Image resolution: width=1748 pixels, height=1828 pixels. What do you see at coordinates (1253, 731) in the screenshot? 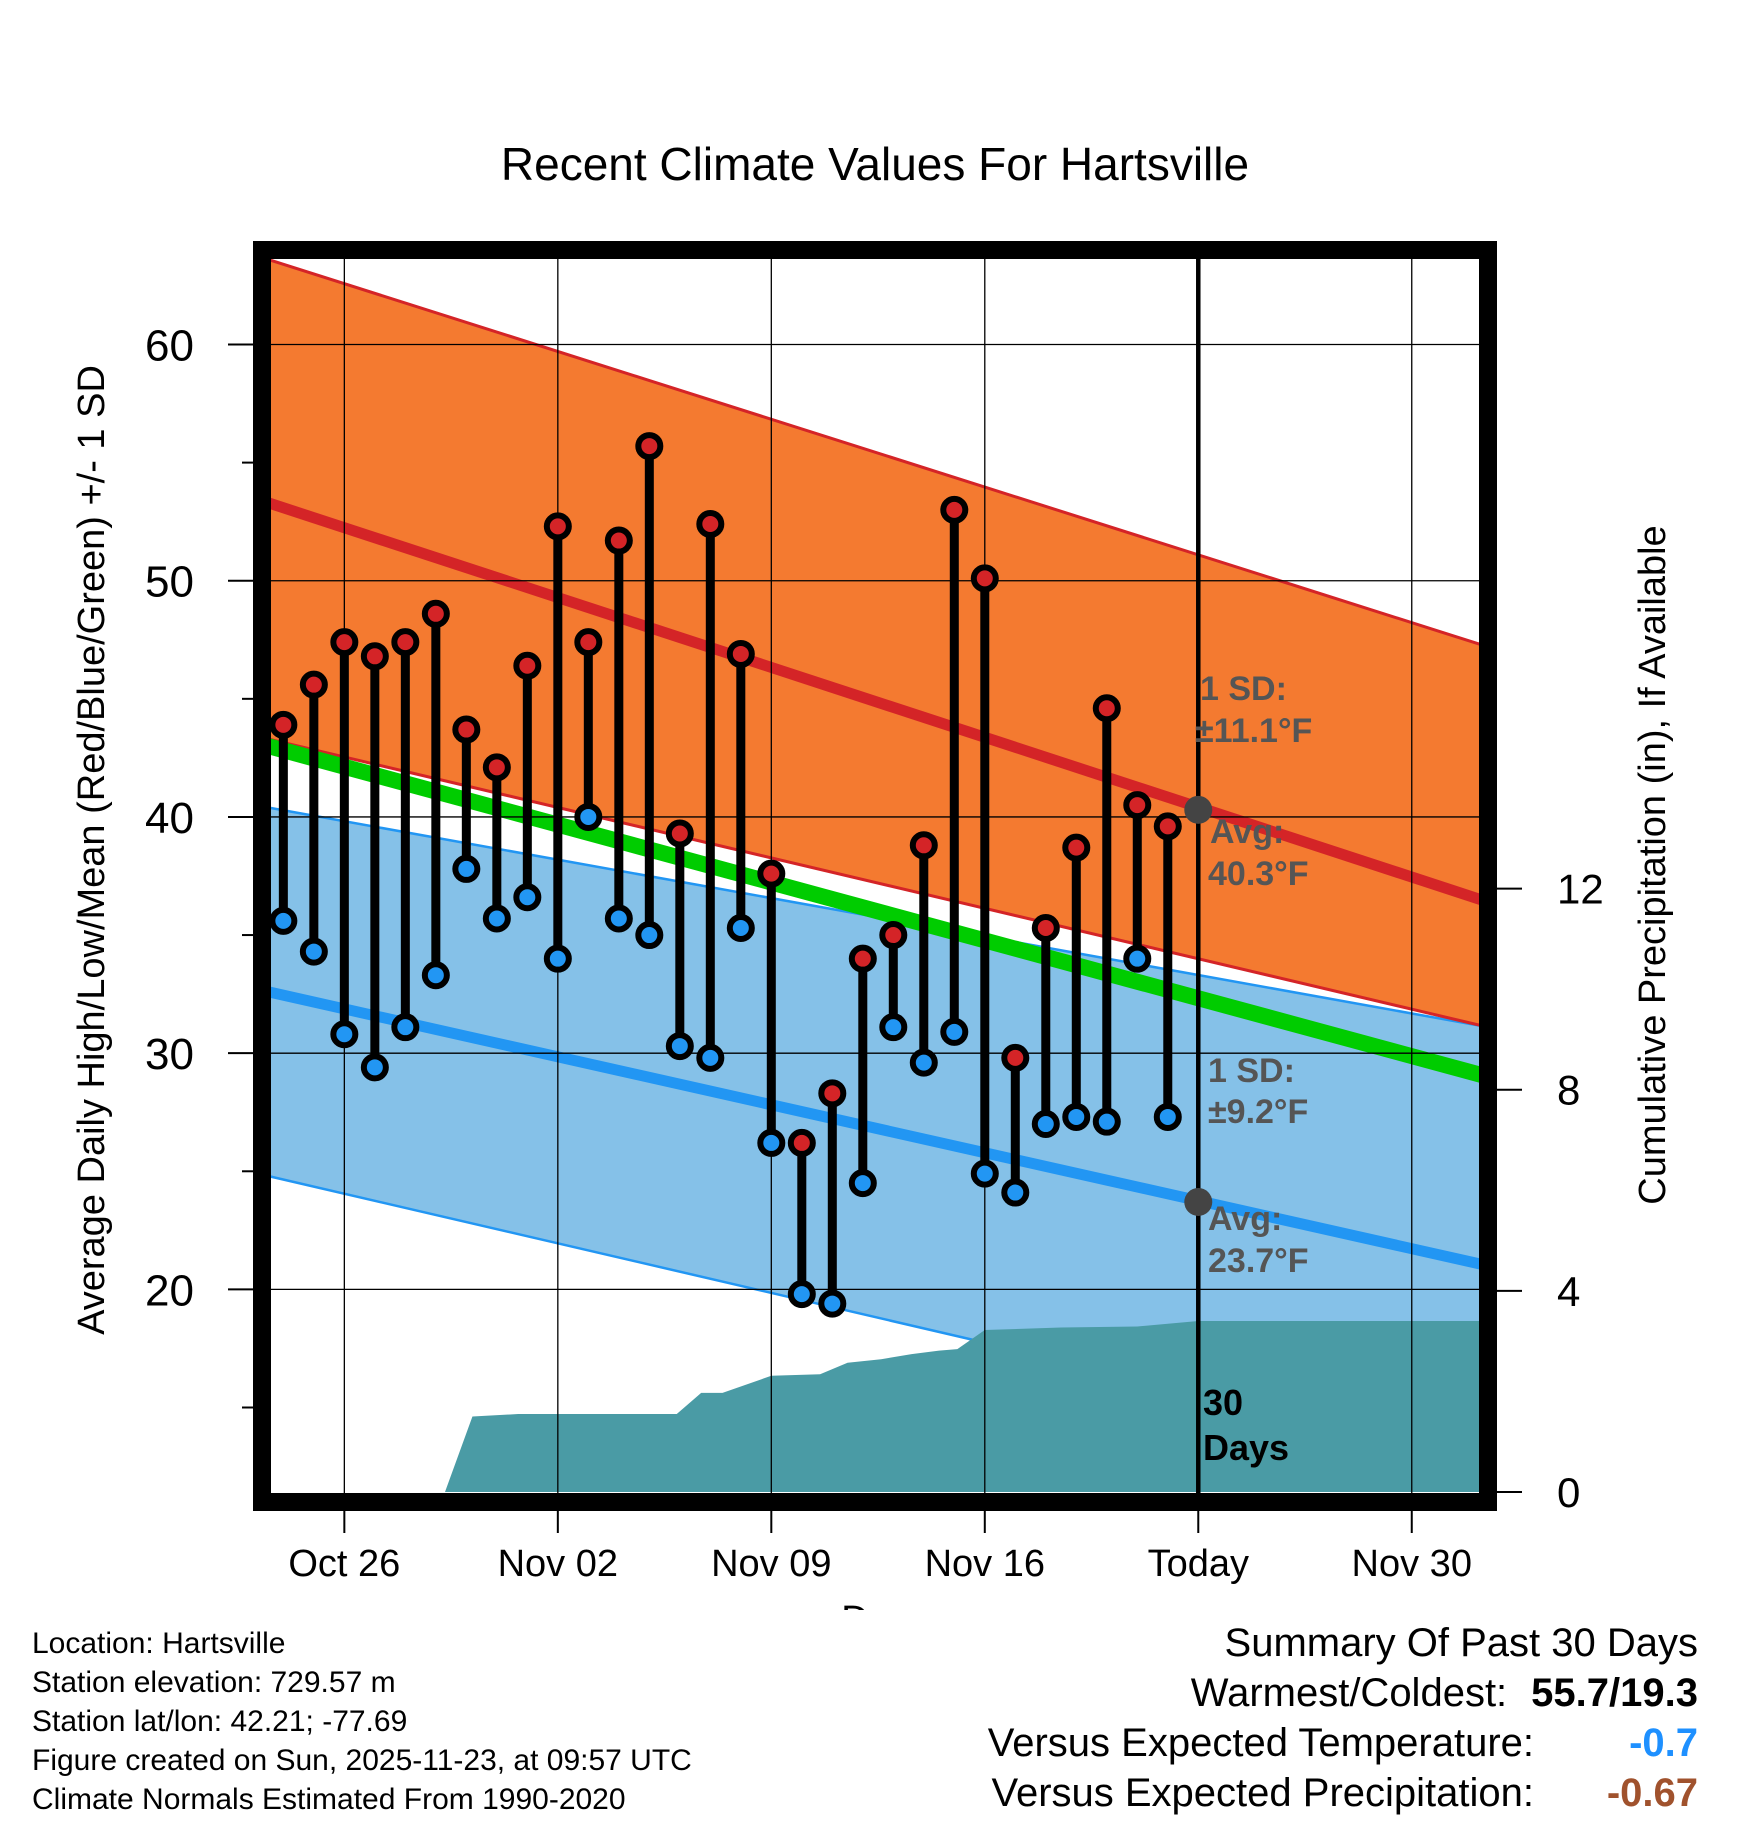
I see `high-sd-value: ±11.1°F` at bounding box center [1253, 731].